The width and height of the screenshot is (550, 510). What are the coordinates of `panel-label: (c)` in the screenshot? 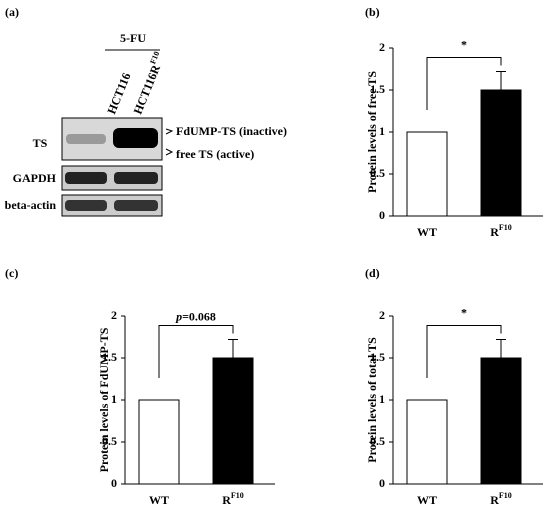 It's located at (11, 273).